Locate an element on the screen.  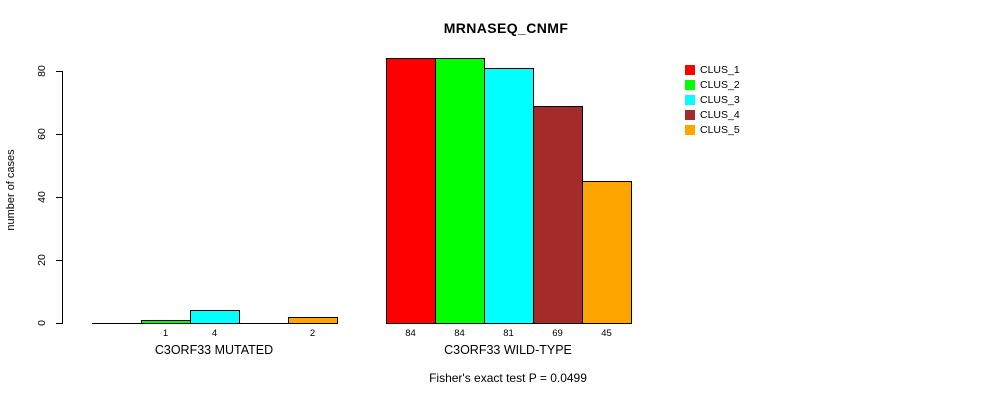
legend-item: CLUS_3 is located at coordinates (712, 99).